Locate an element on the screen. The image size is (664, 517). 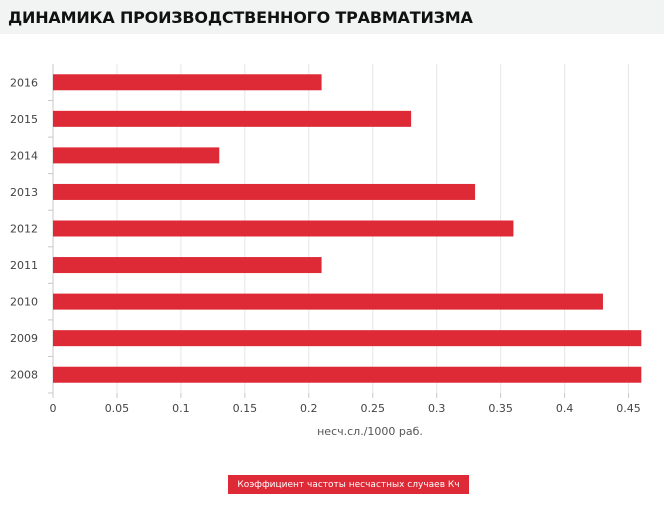
y-tick-label: 2009 is located at coordinates (24, 338).